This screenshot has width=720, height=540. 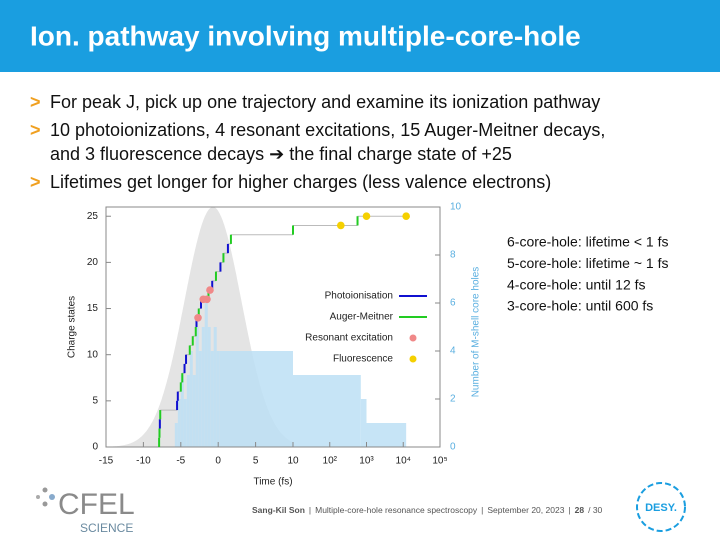 What do you see at coordinates (95, 400) in the screenshot?
I see `y-tick-label: 5` at bounding box center [95, 400].